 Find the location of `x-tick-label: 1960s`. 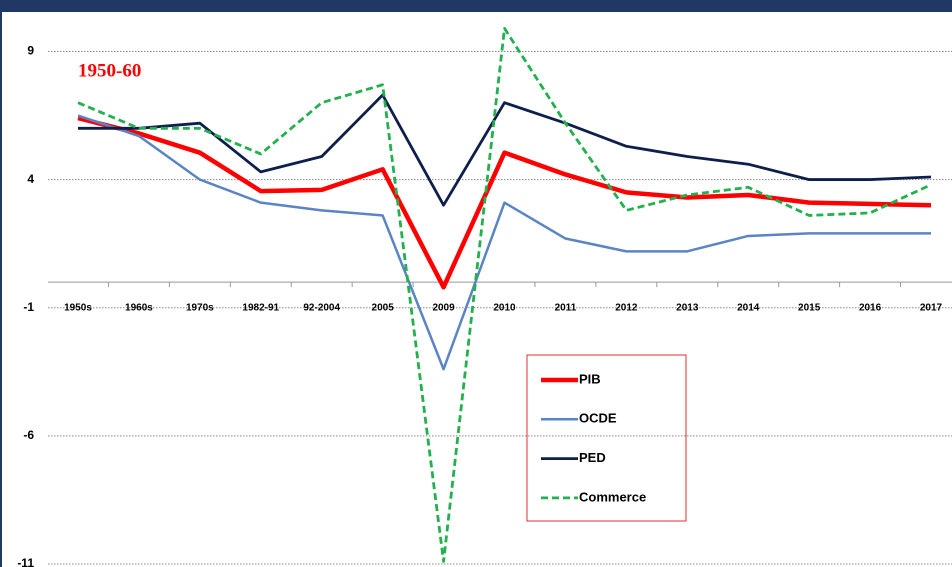

x-tick-label: 1960s is located at coordinates (139, 308).